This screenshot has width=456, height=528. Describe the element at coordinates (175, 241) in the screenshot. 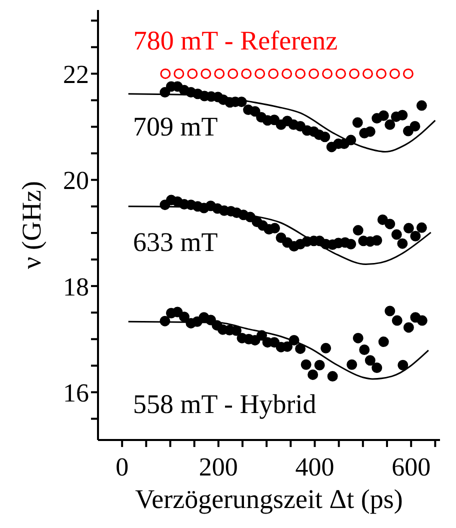

I see `series-label: 633 mT` at that location.